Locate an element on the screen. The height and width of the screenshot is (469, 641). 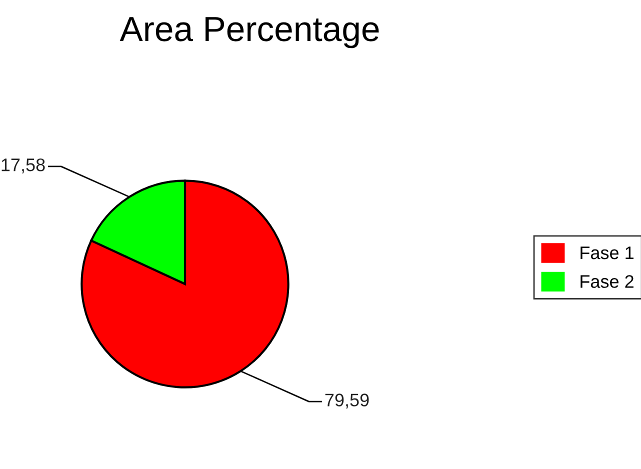
legend-label: Fase 2 is located at coordinates (607, 281).